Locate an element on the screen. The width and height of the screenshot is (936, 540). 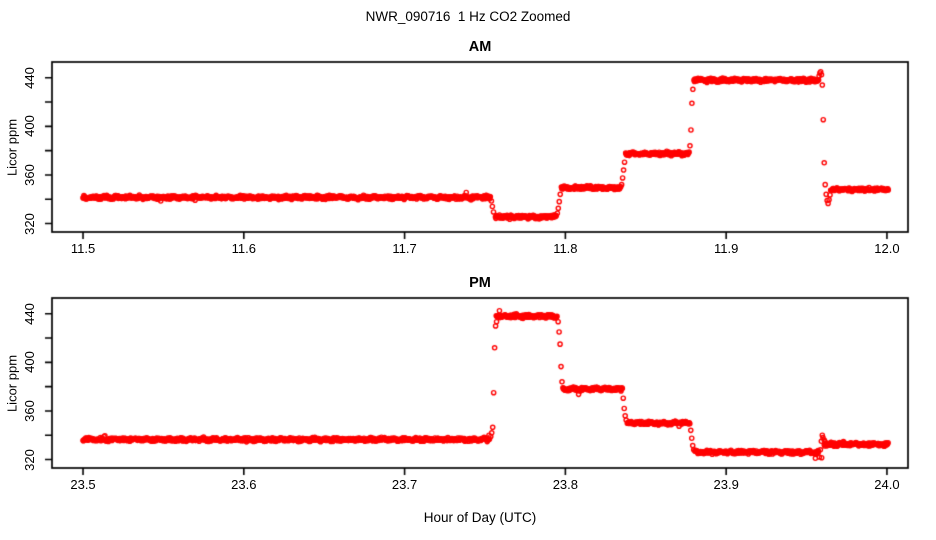
x-tick-label: 23.7 is located at coordinates (404, 484).